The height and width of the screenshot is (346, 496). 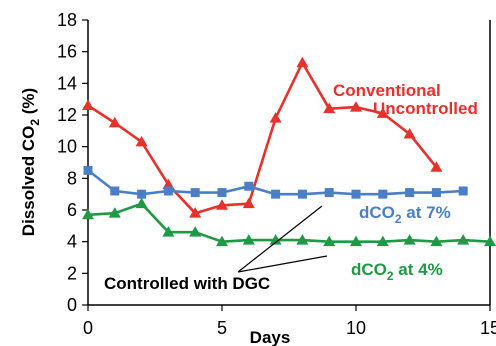 What do you see at coordinates (67, 115) in the screenshot?
I see `y-tick-label: 12` at bounding box center [67, 115].